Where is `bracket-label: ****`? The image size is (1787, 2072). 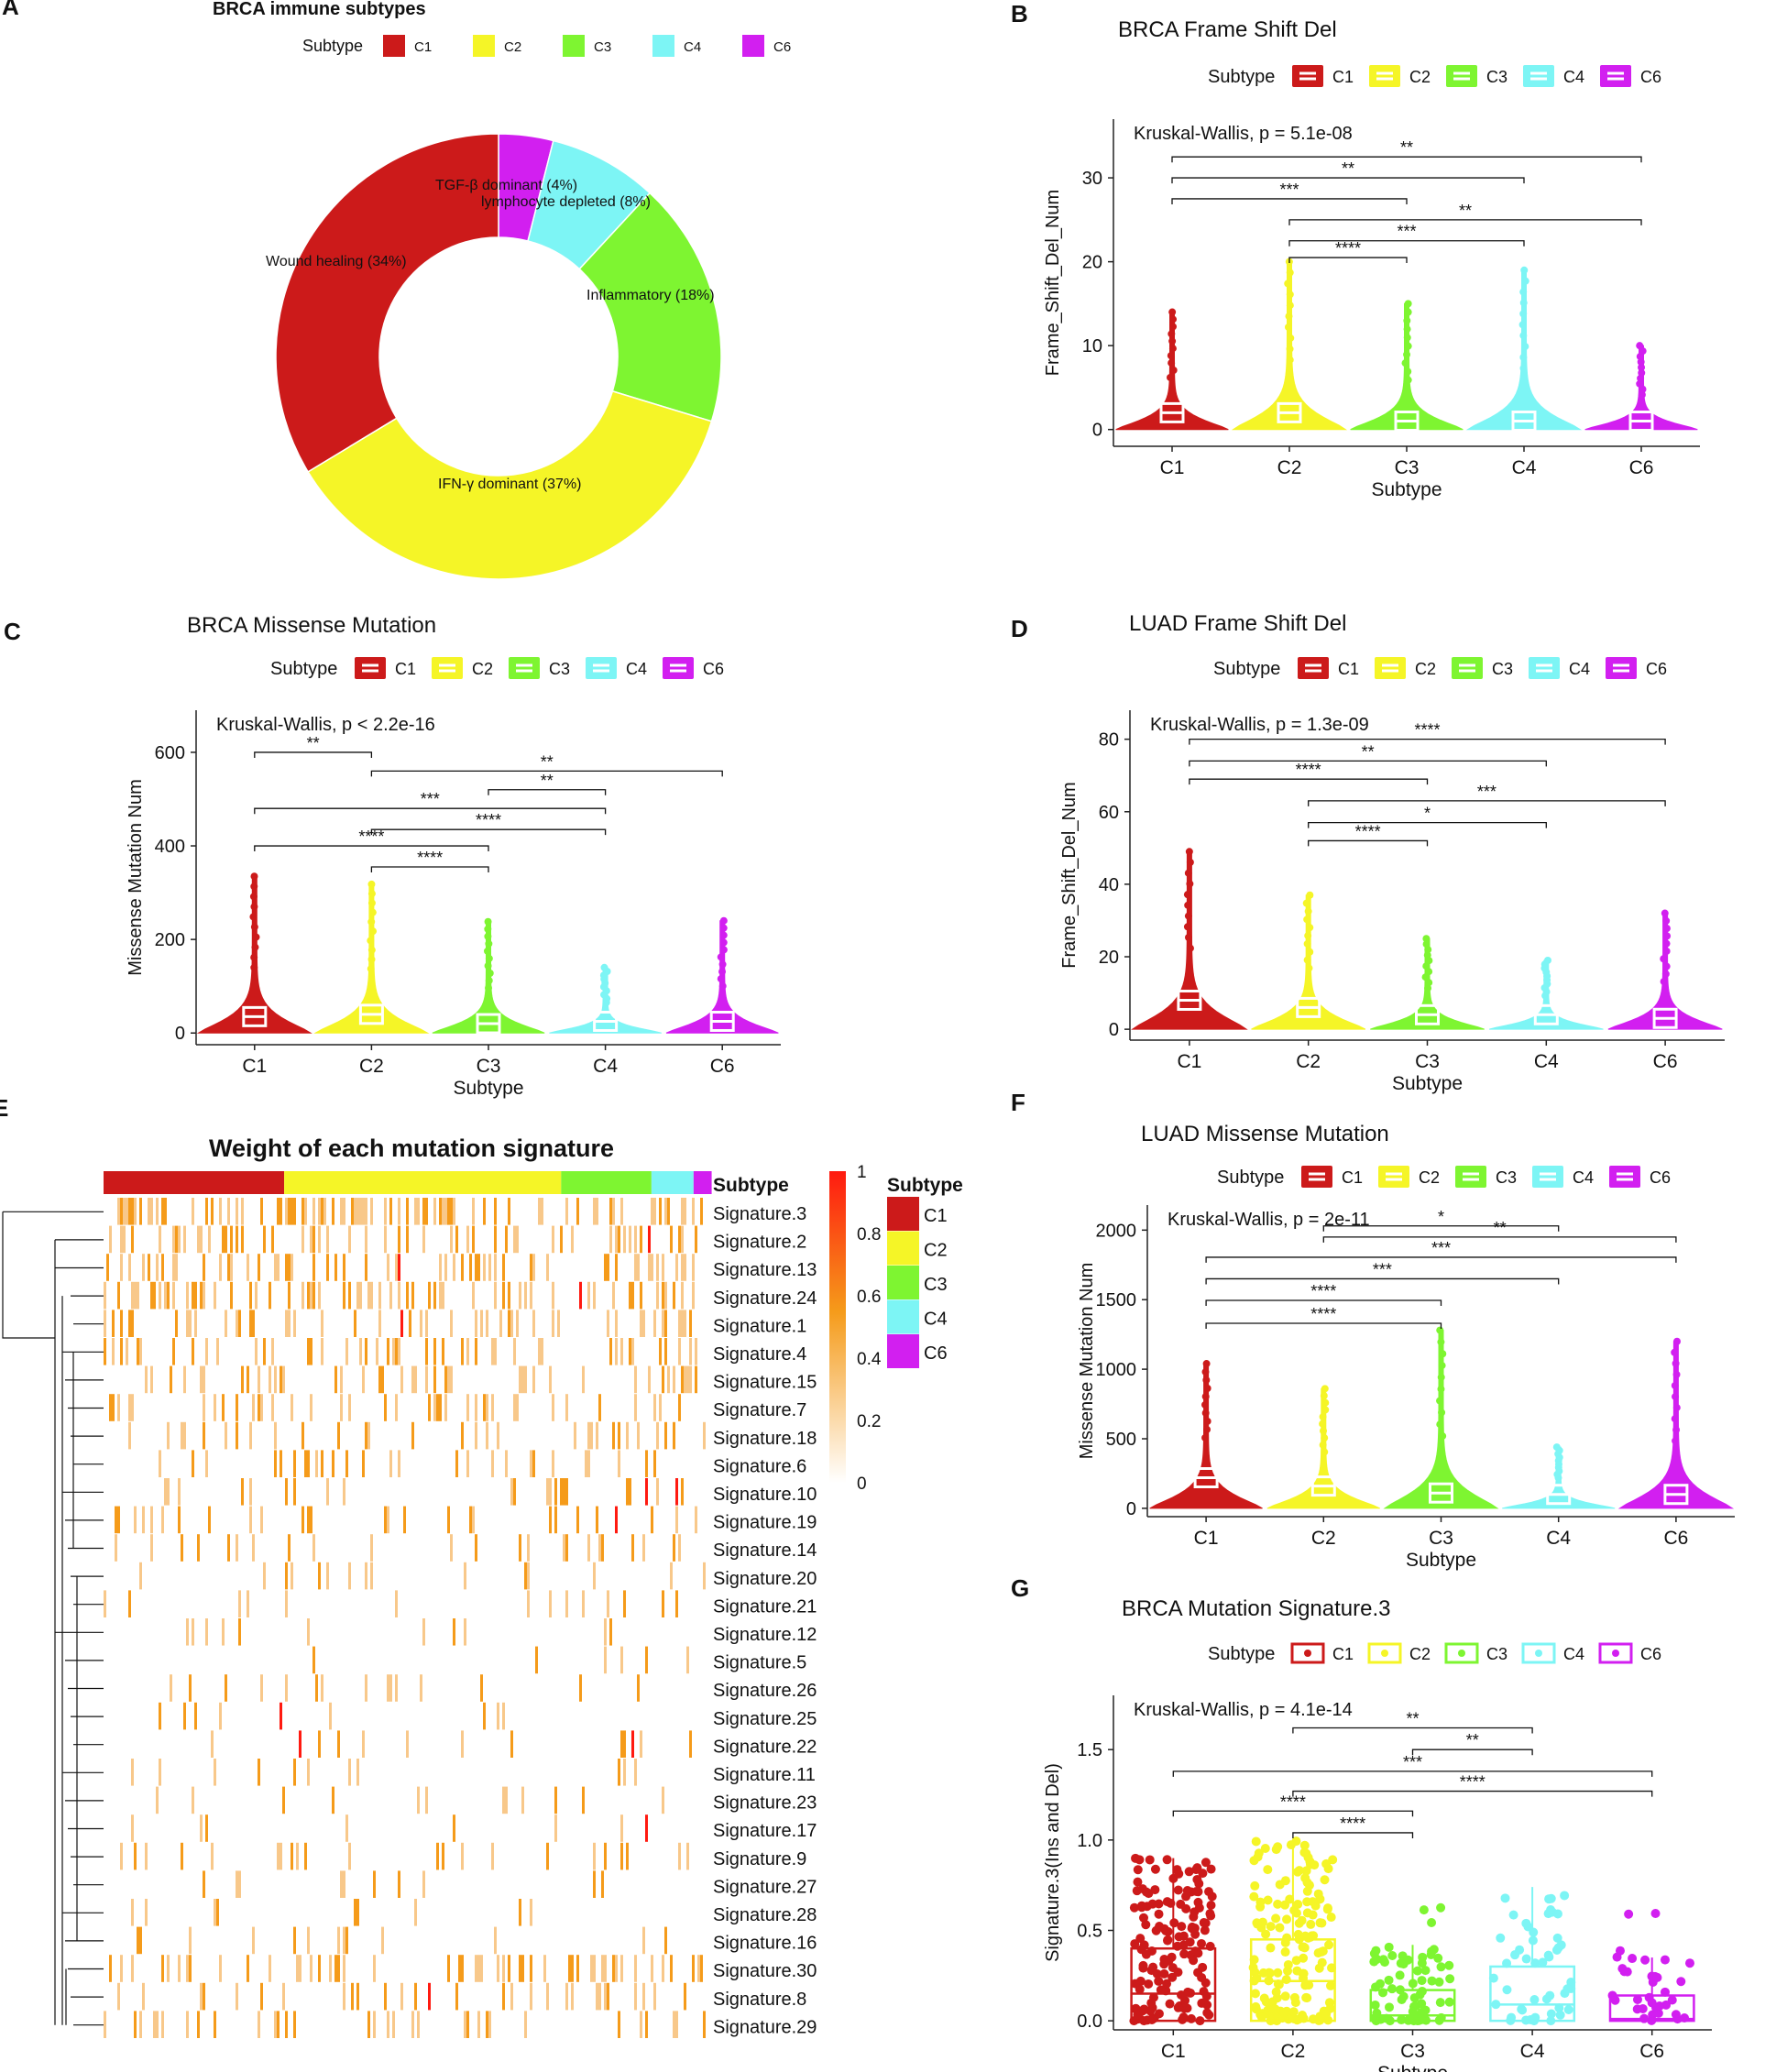
bracket-label: **** is located at coordinates (1323, 1314).